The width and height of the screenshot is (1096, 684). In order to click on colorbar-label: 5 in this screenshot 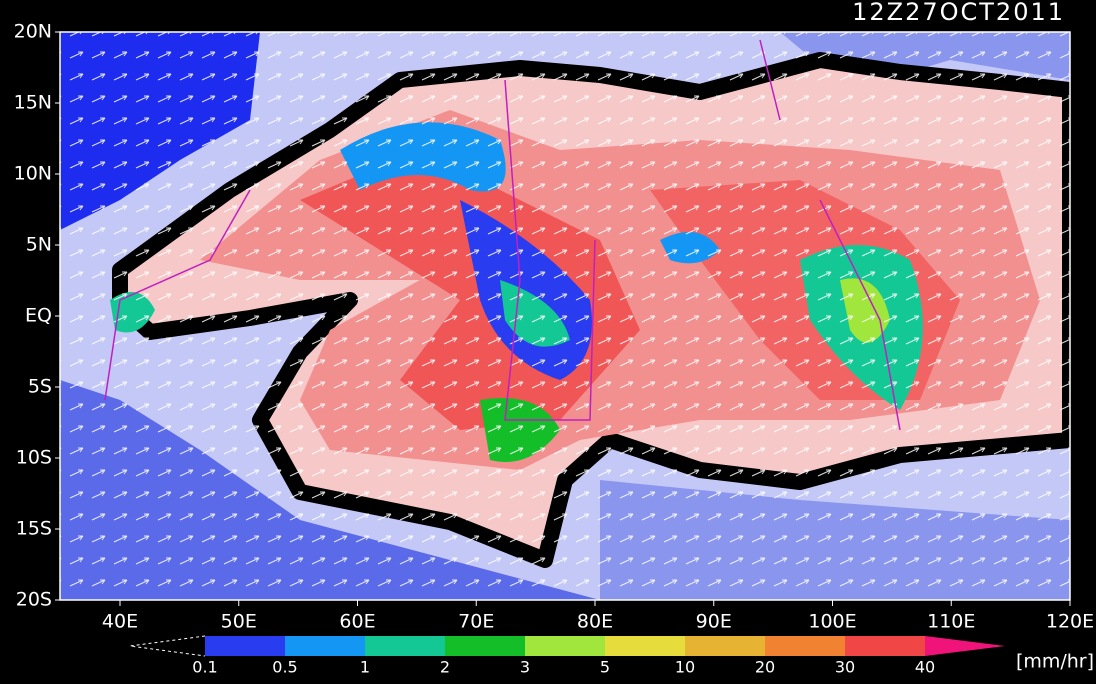, I will do `click(605, 667)`.